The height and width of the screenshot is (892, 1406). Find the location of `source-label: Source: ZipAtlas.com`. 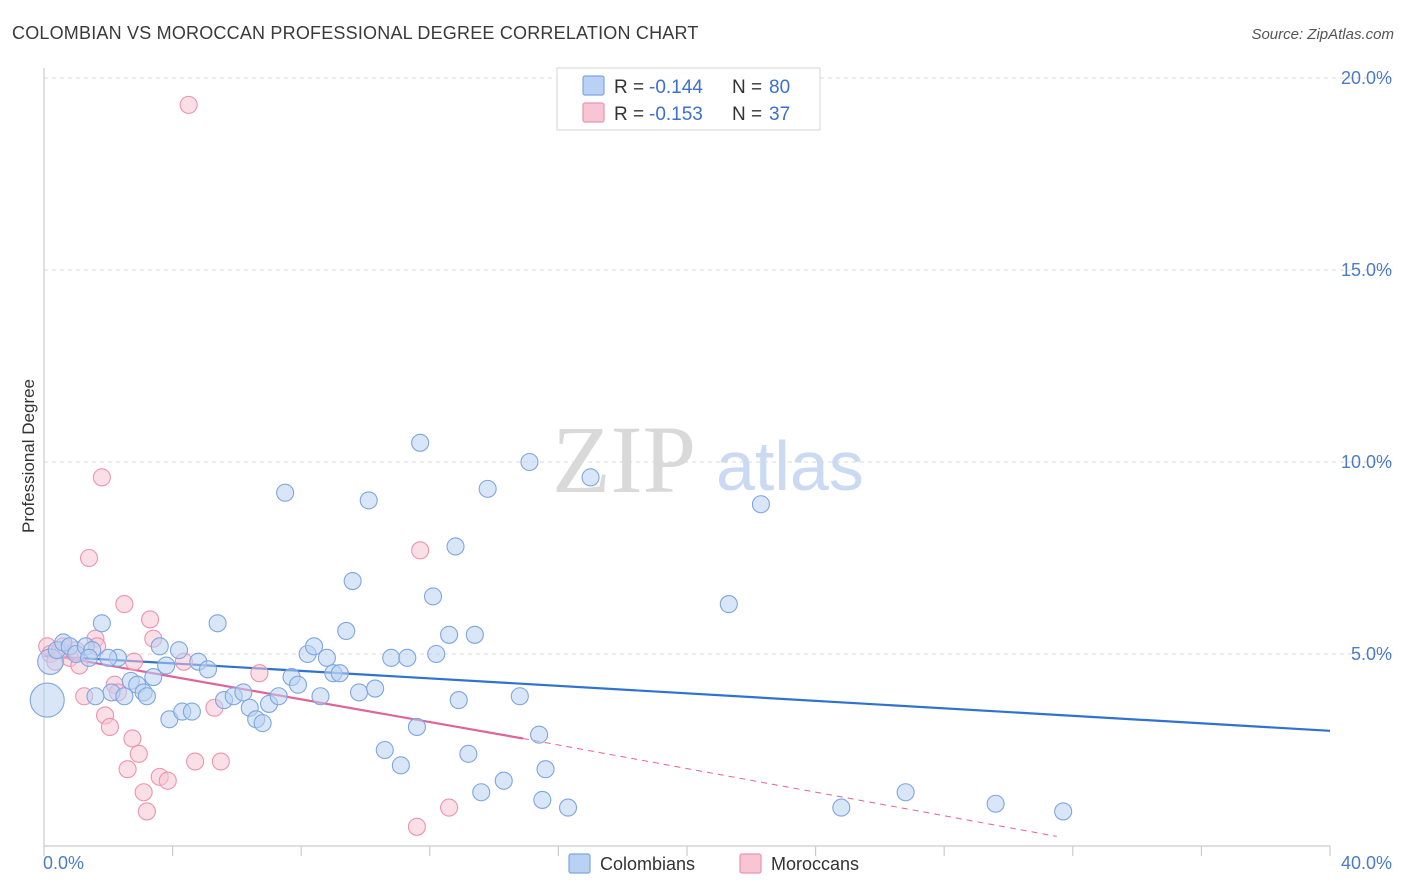

source-label: Source: ZipAtlas.com is located at coordinates (1322, 34).